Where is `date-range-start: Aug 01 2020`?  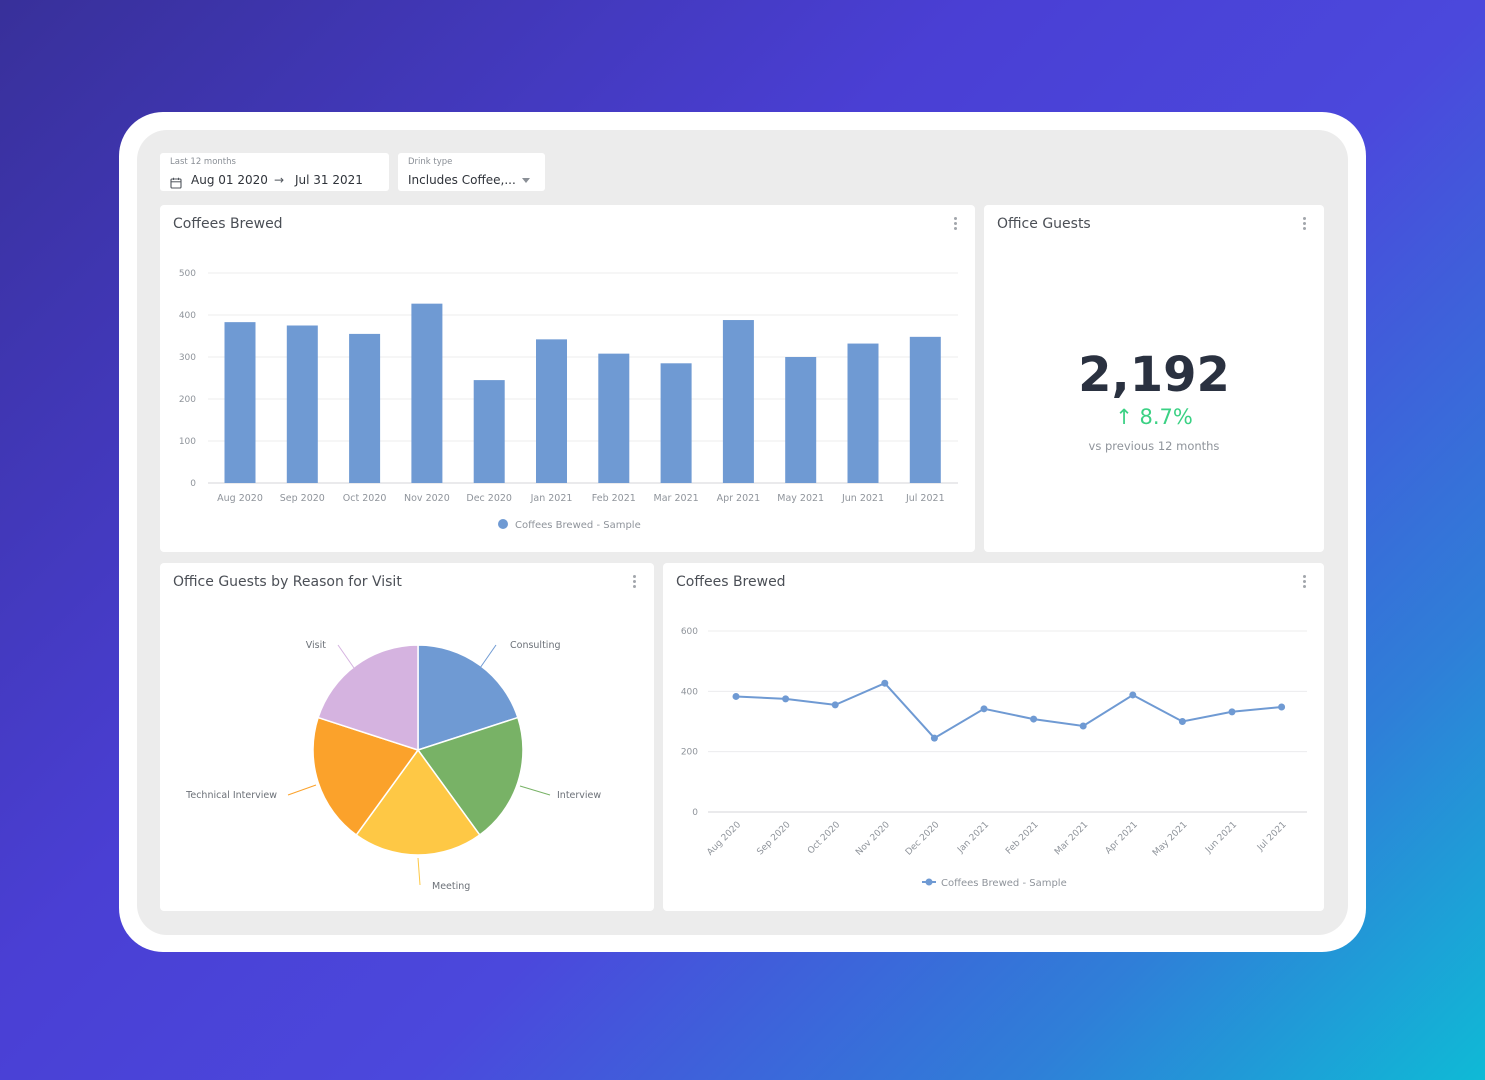 date-range-start: Aug 01 2020 is located at coordinates (229, 180).